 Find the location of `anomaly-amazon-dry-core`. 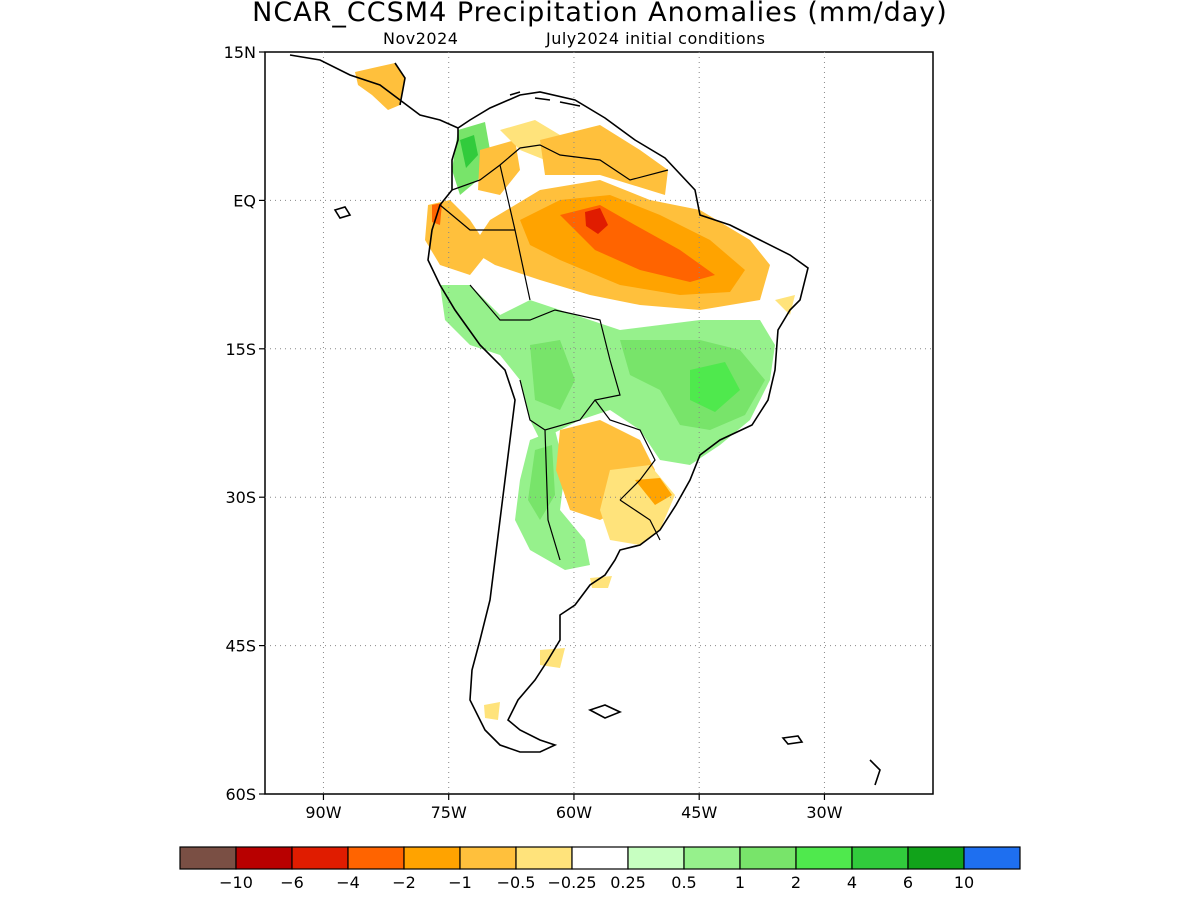

anomaly-amazon-dry-core is located at coordinates (596, 221).